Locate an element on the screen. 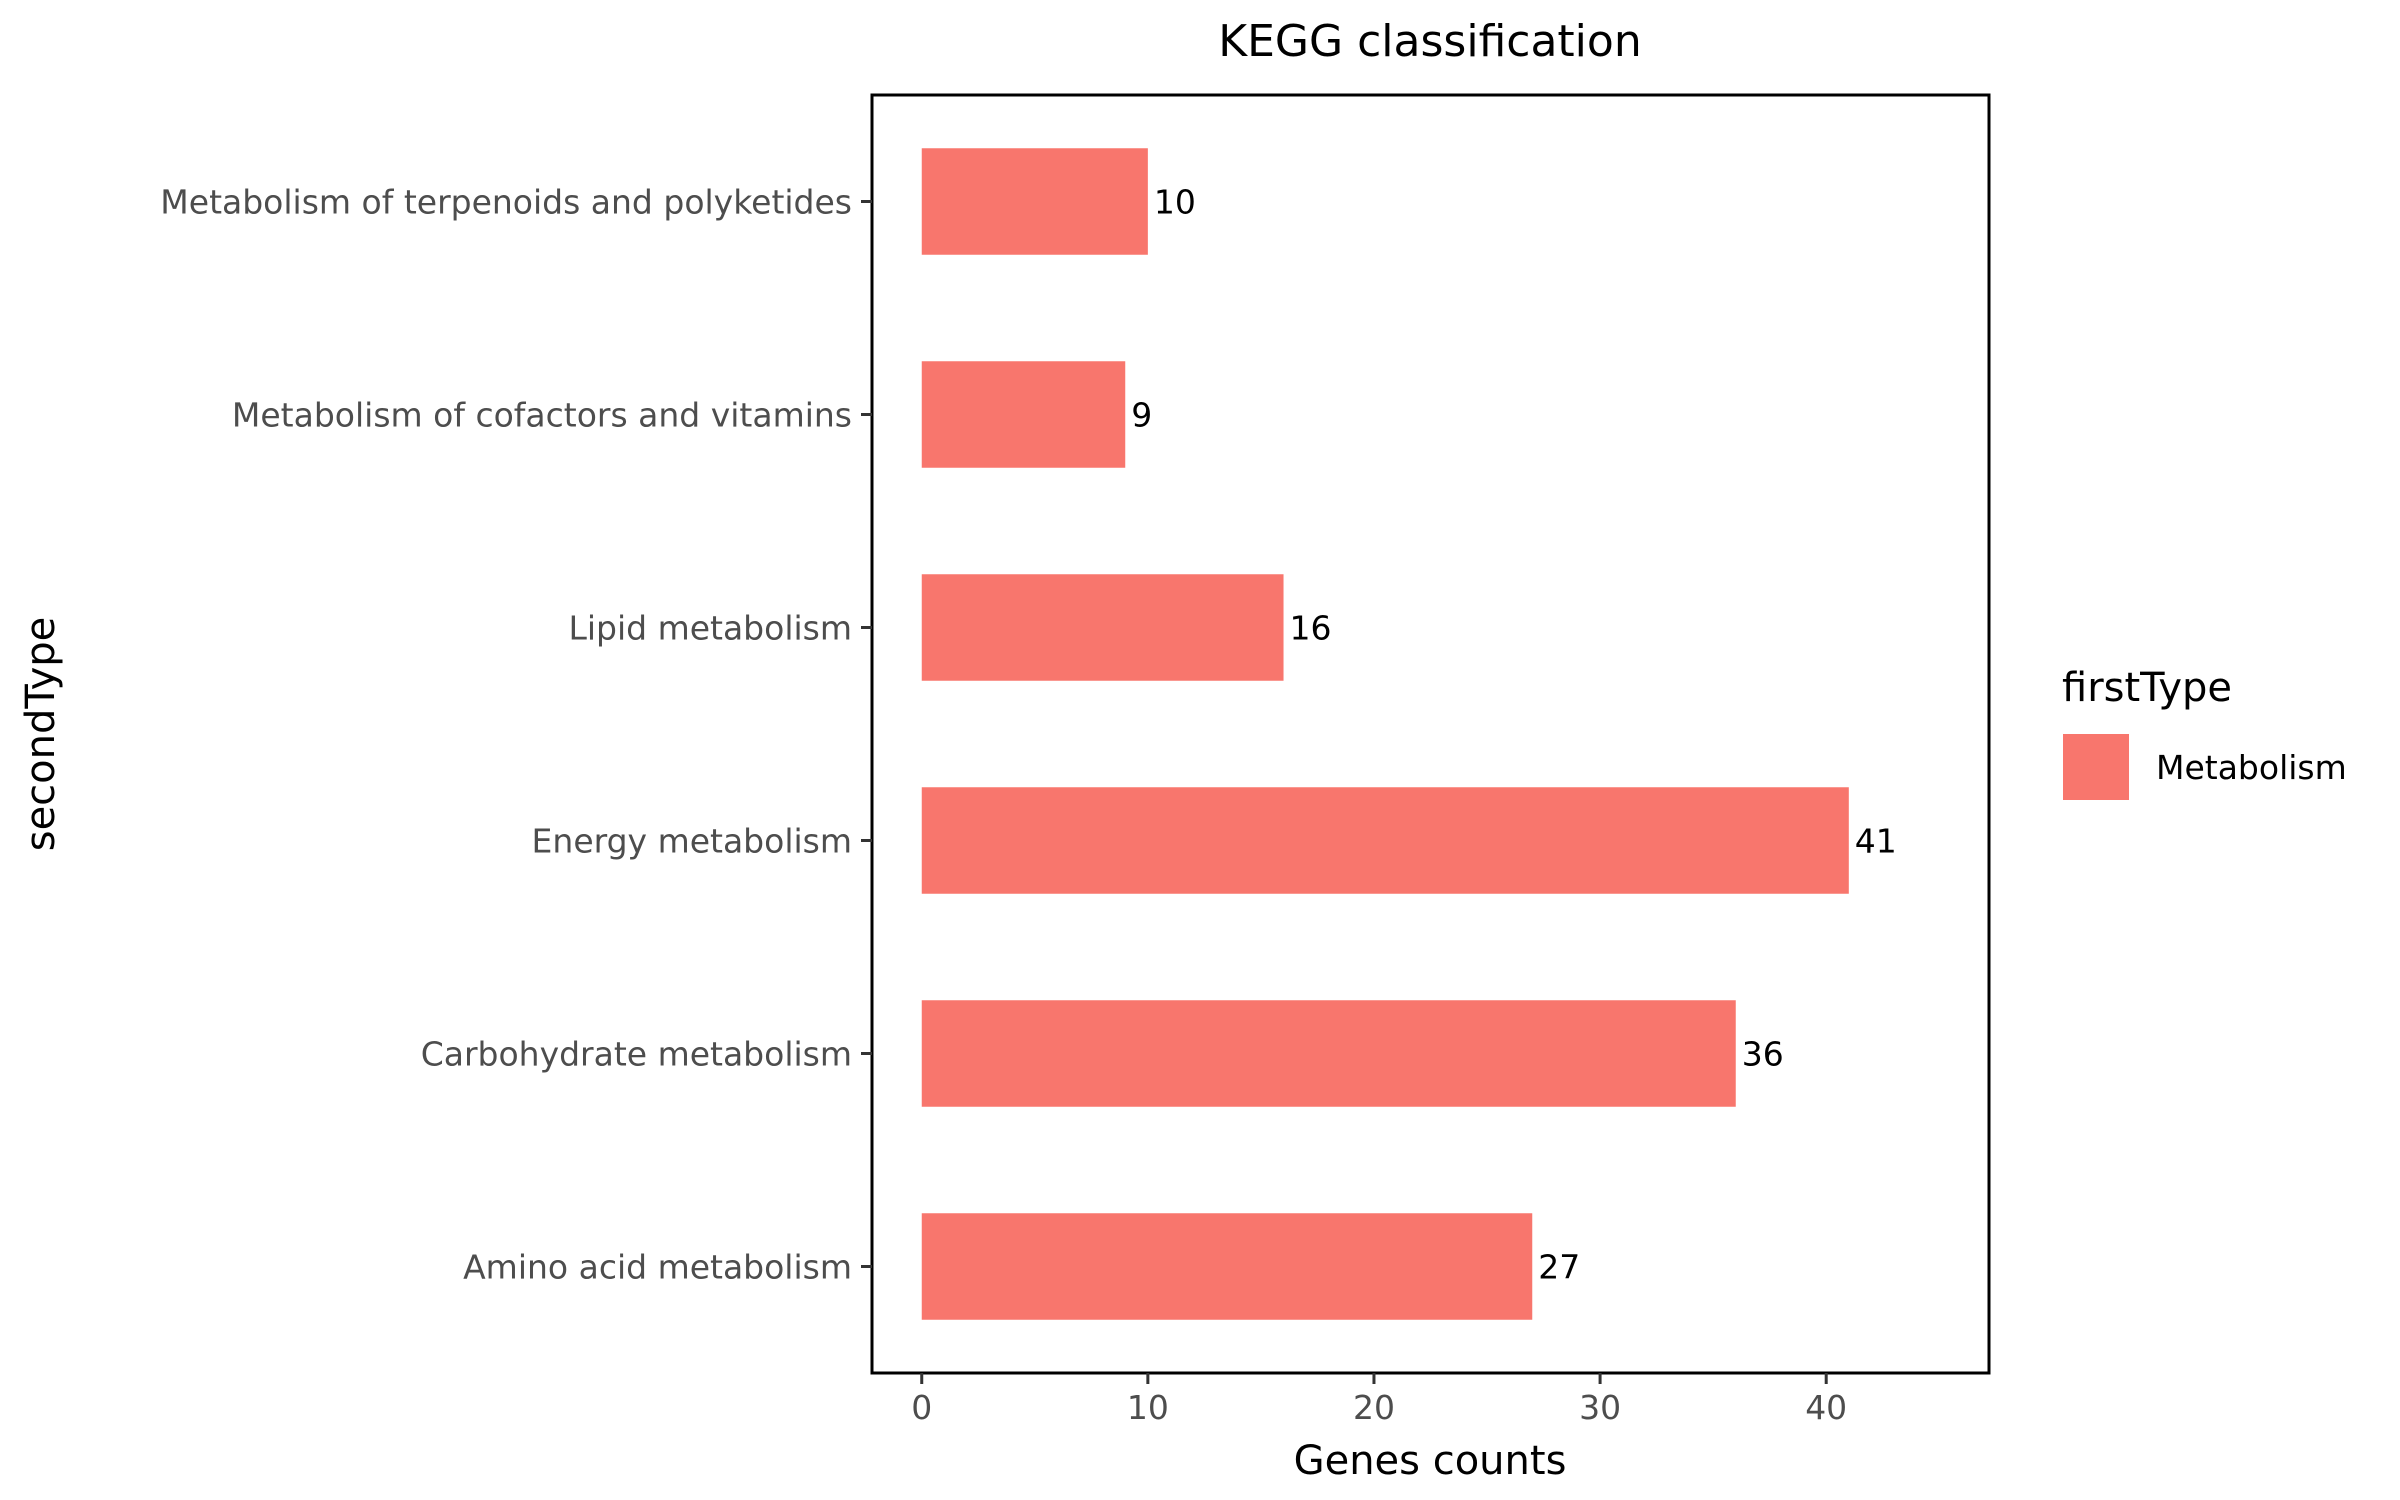 Image resolution: width=2400 pixels, height=1500 pixels. y-axis-title: secondType is located at coordinates (41, 734).